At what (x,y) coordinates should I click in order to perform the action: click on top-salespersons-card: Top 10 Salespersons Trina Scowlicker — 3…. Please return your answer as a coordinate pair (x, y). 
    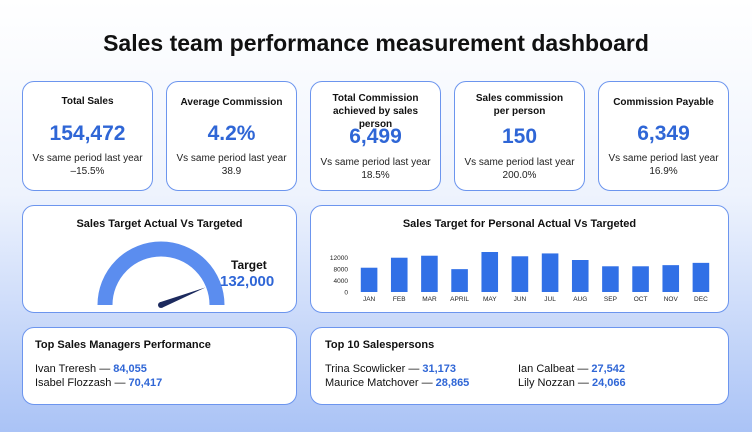
    Looking at the image, I should click on (519, 366).